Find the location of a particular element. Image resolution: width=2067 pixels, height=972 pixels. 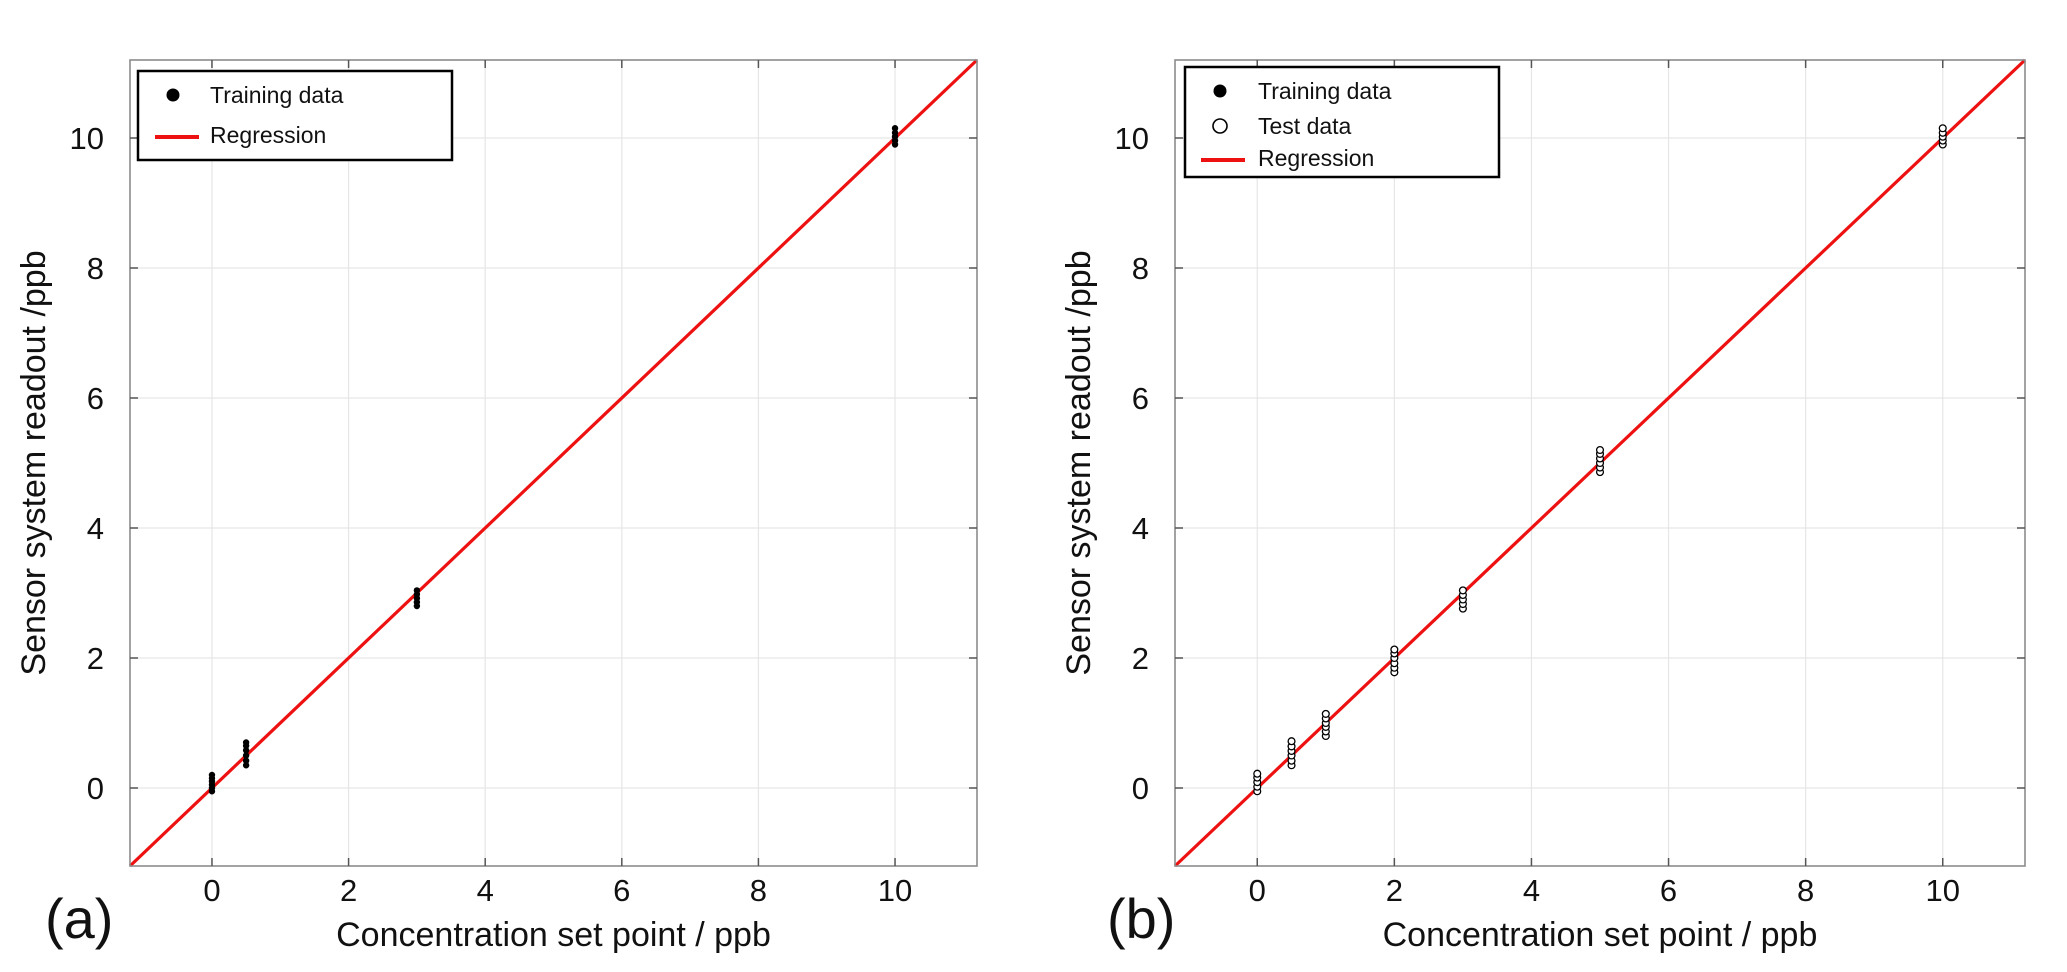

legend-marker-test-data is located at coordinates (1220, 126).